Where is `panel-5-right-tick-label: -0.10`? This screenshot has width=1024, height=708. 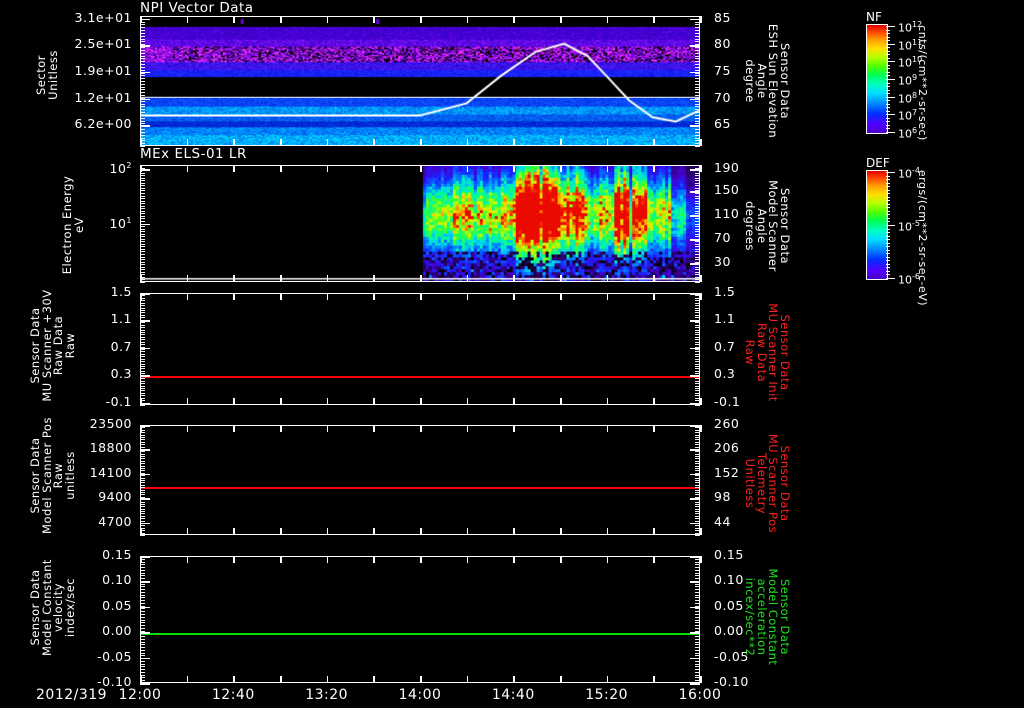
panel-5-right-tick-label: -0.10 is located at coordinates (731, 681).